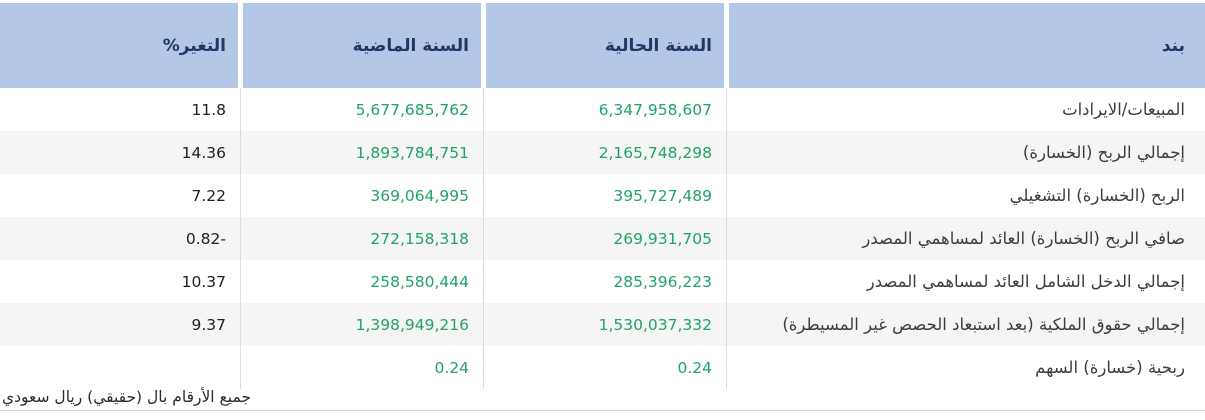 The height and width of the screenshot is (420, 1205). Describe the element at coordinates (203, 152) in the screenshot. I see `change-pct-value: 14.36` at that location.